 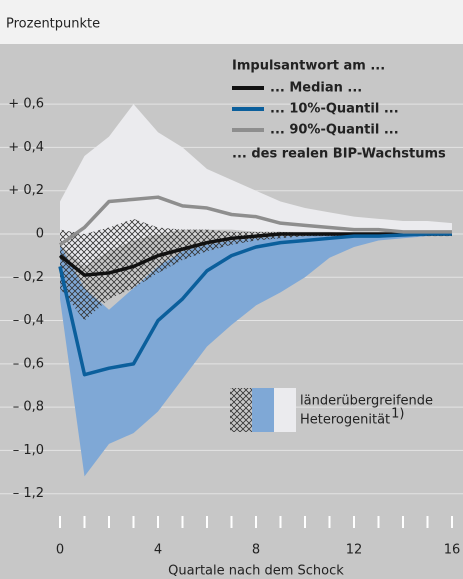 I want to click on y-tick-label: – 0,6, so click(x=28, y=363).